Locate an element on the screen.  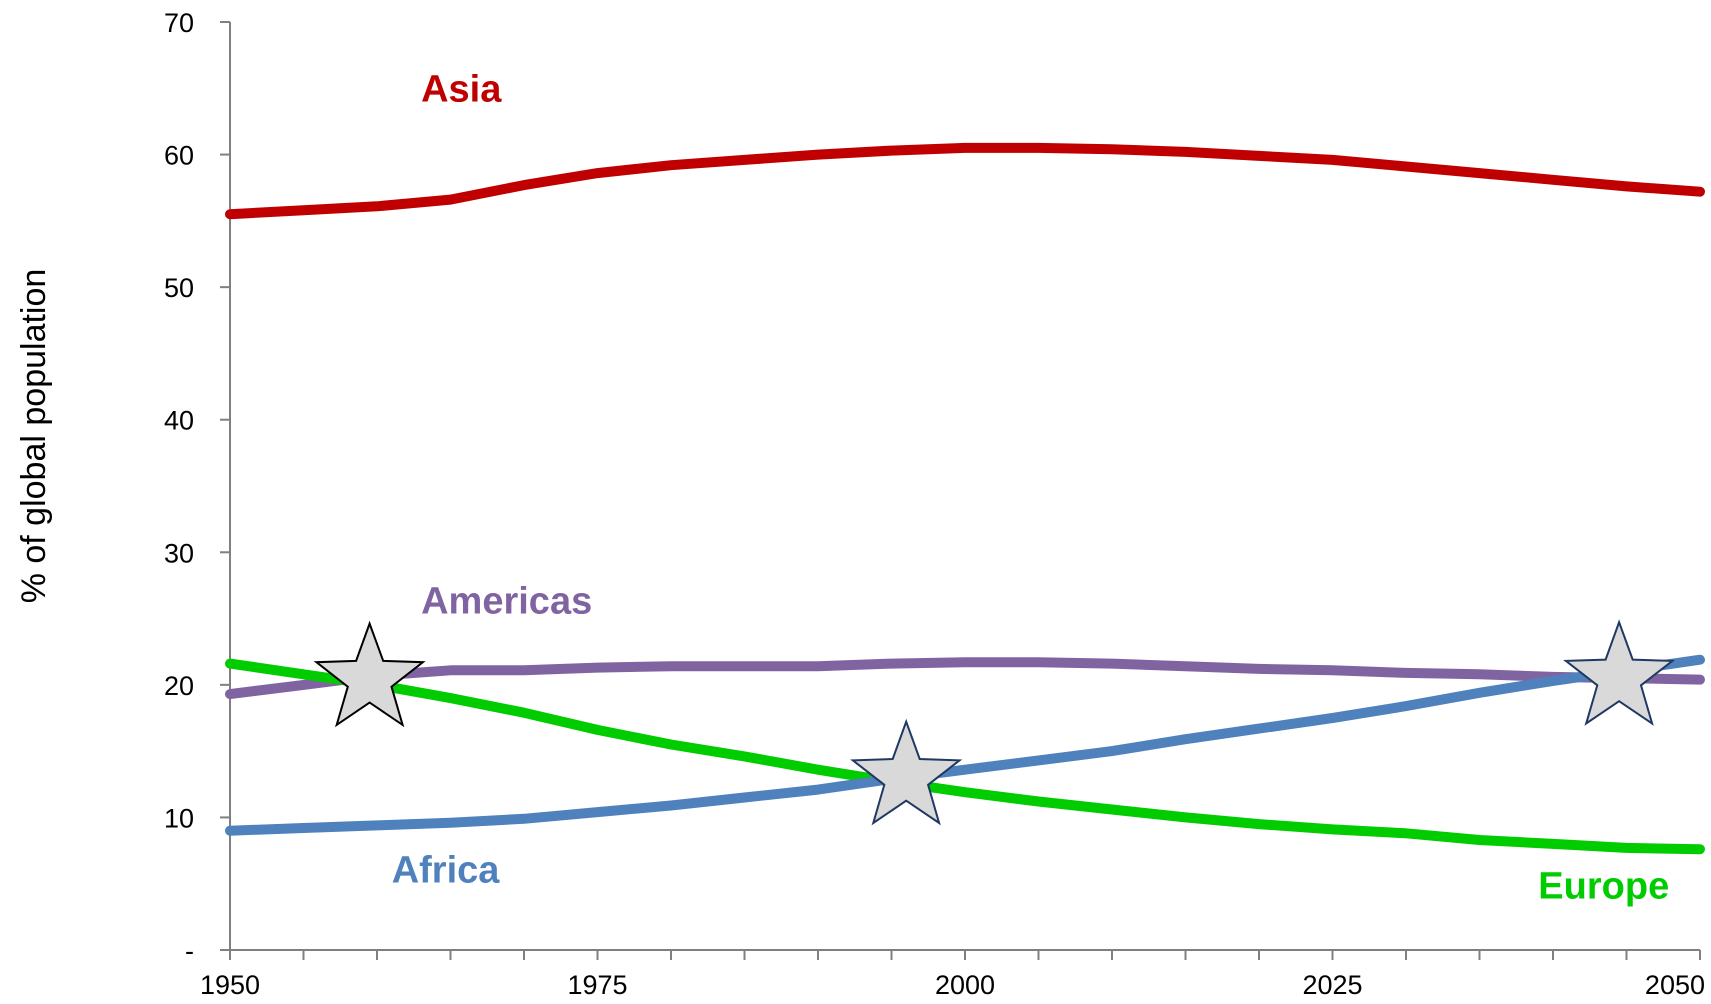
series-label-asia: Asia is located at coordinates (461, 90).